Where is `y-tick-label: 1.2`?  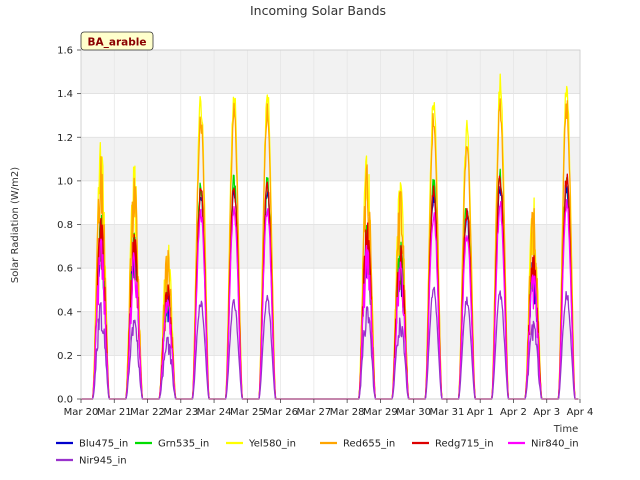
y-tick-label: 1.2 is located at coordinates (65, 138).